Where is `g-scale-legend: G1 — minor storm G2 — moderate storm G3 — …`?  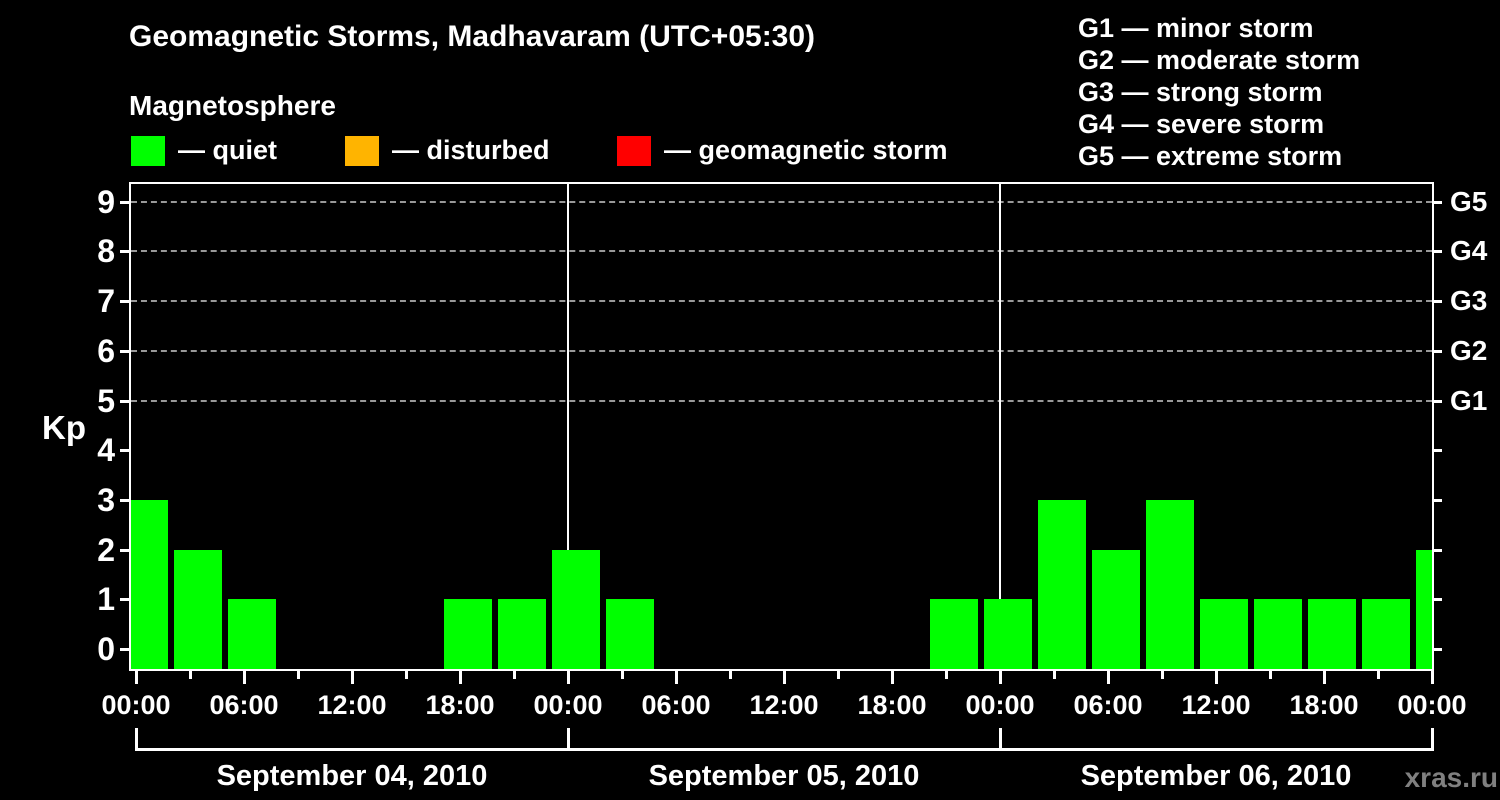 g-scale-legend: G1 — minor storm G2 — moderate storm G3 — … is located at coordinates (1219, 92).